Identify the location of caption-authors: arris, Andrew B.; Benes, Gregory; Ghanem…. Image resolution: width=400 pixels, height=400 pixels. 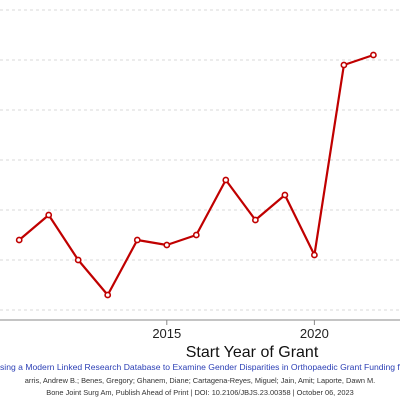
(200, 380).